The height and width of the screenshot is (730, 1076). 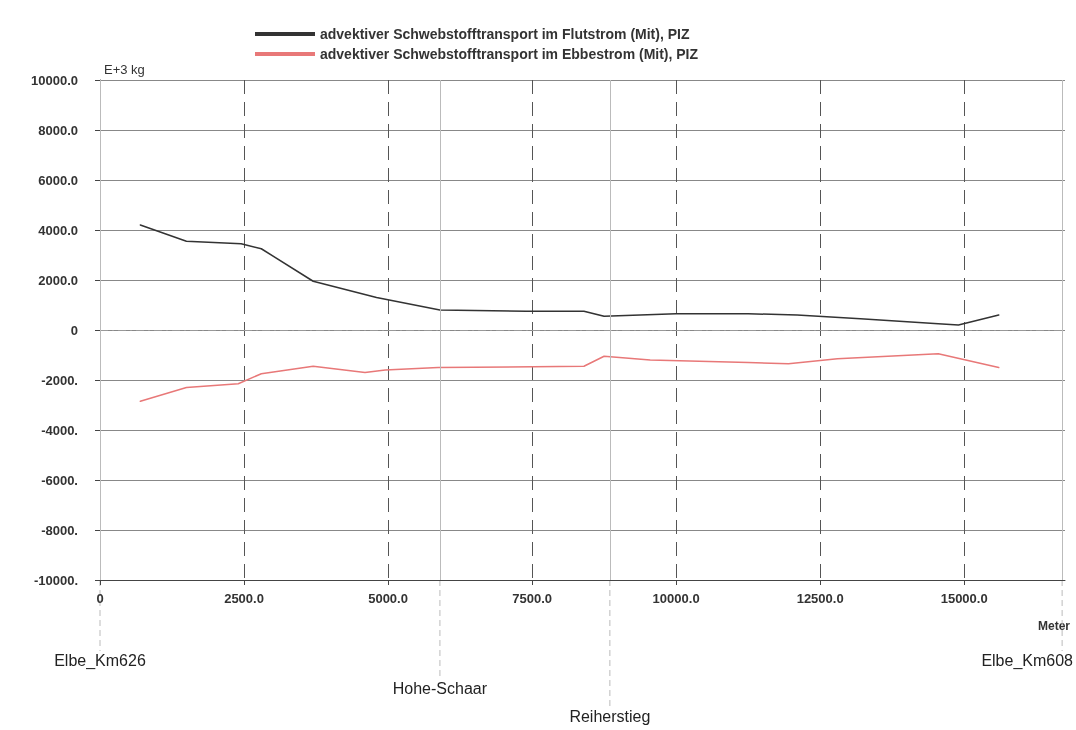 What do you see at coordinates (59, 380) in the screenshot?
I see `y-tick-label: -2000.` at bounding box center [59, 380].